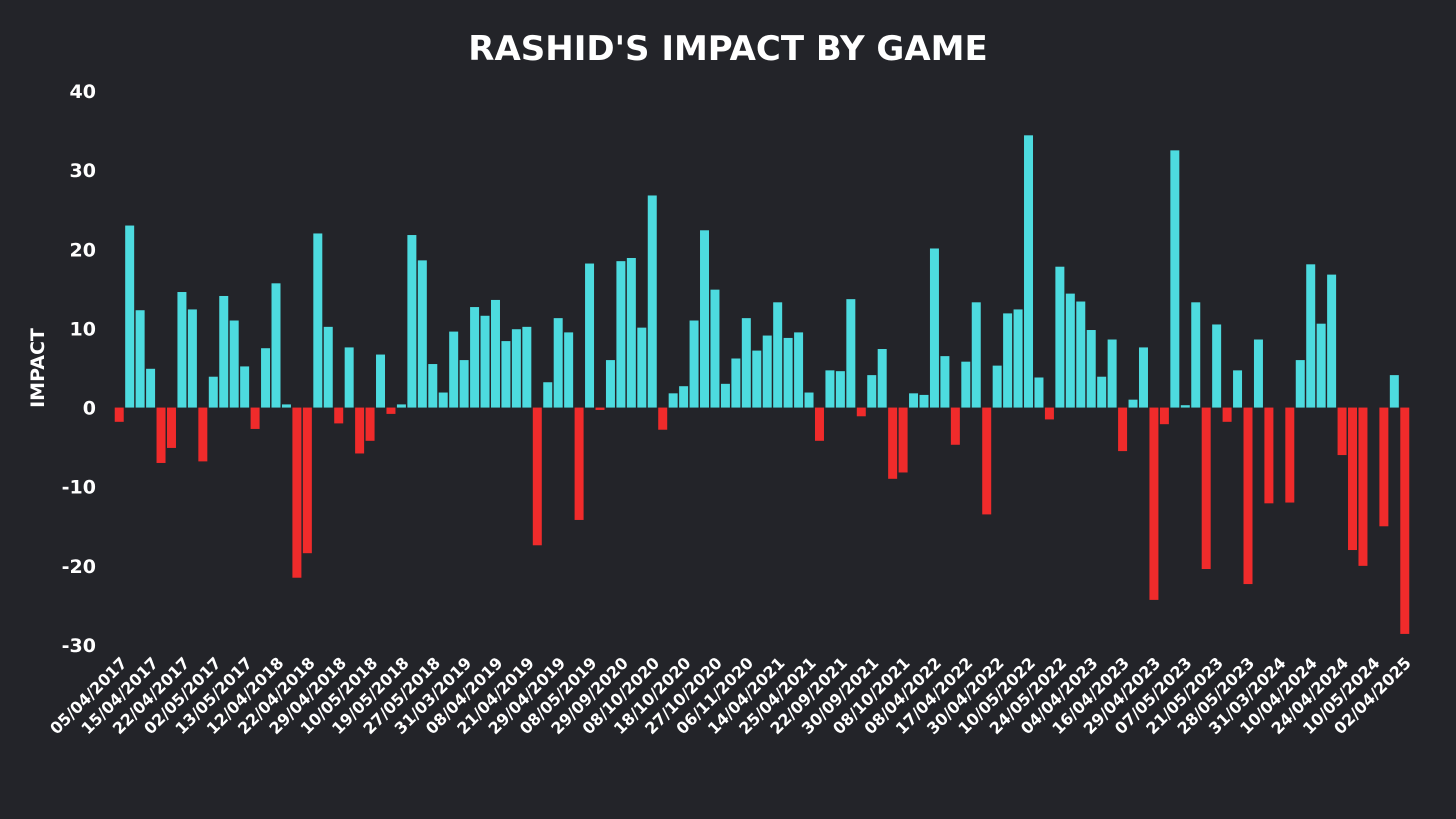 Image resolution: width=1456 pixels, height=819 pixels. What do you see at coordinates (83, 250) in the screenshot?
I see `y-tick-label: 20` at bounding box center [83, 250].